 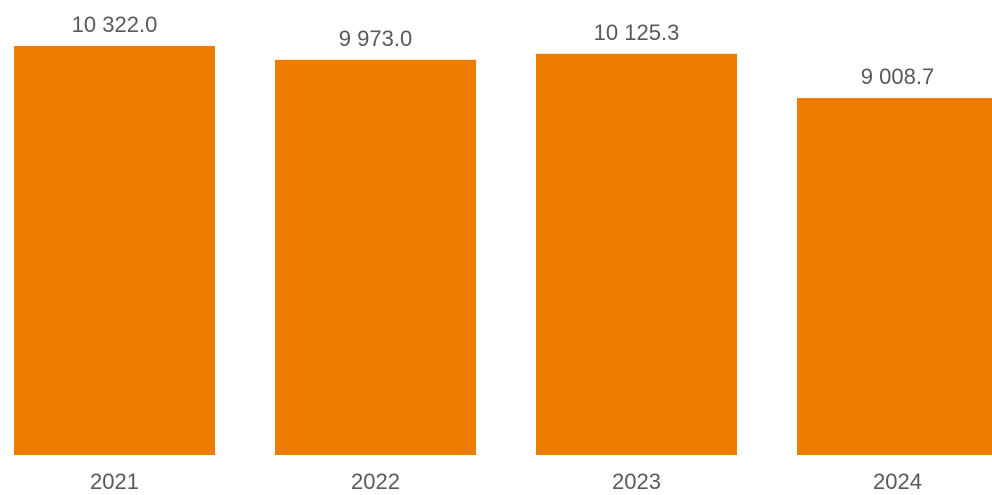 What do you see at coordinates (636, 481) in the screenshot?
I see `x-tick-label-2023: 2023` at bounding box center [636, 481].